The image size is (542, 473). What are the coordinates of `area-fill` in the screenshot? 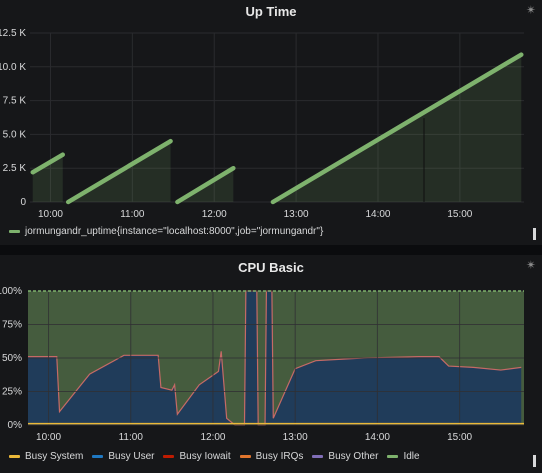 It's located at (47, 178).